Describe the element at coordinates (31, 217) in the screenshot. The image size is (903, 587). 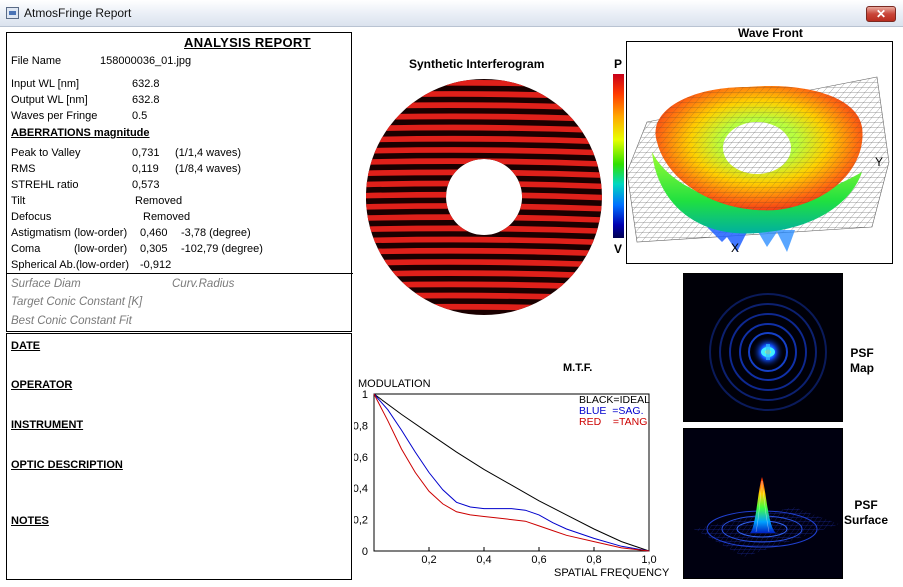
I see `defocus-label: Defocus` at that location.